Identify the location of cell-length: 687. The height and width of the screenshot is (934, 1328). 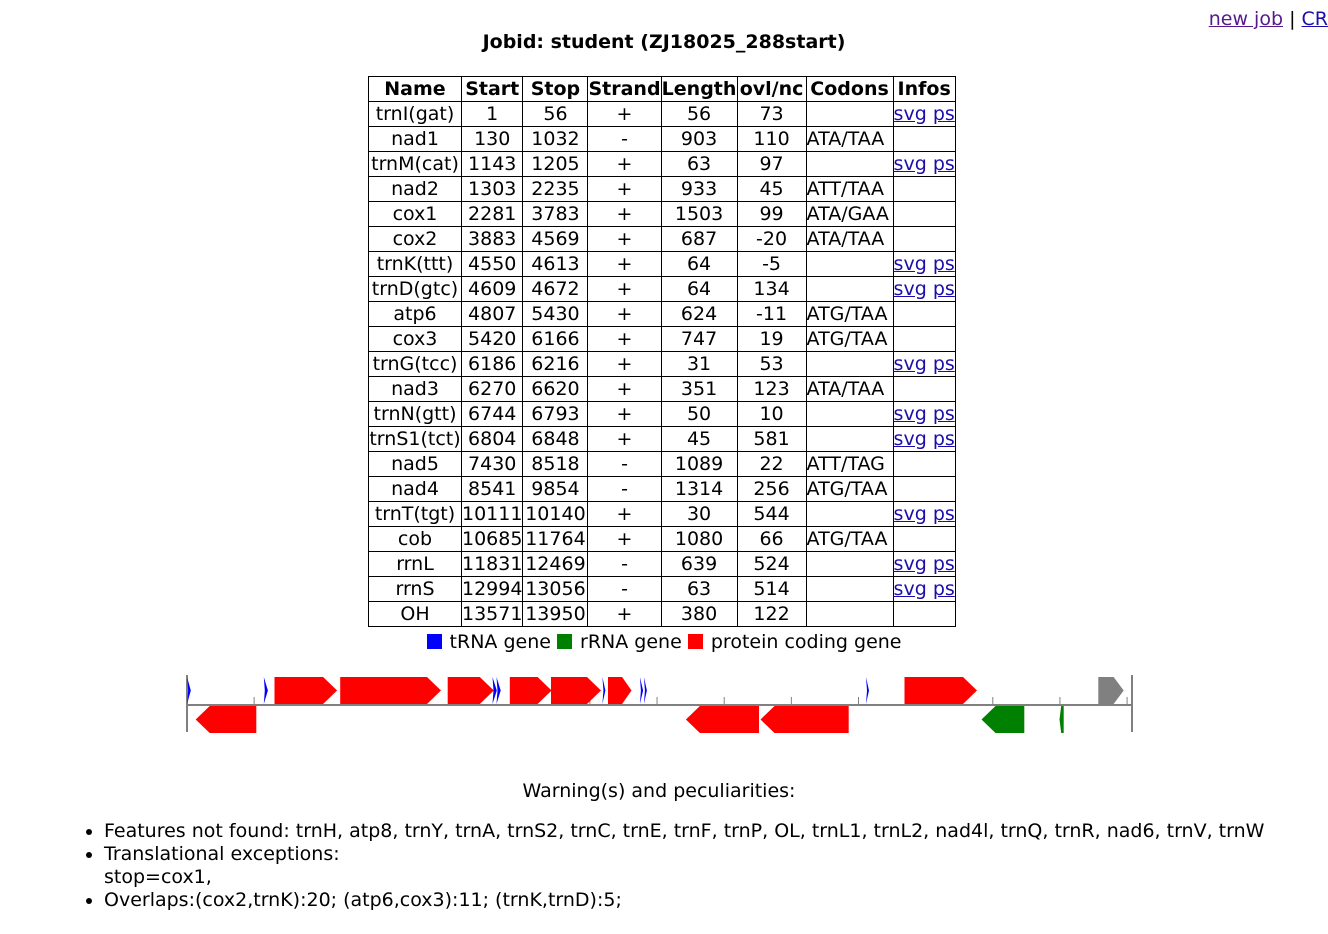
(699, 239).